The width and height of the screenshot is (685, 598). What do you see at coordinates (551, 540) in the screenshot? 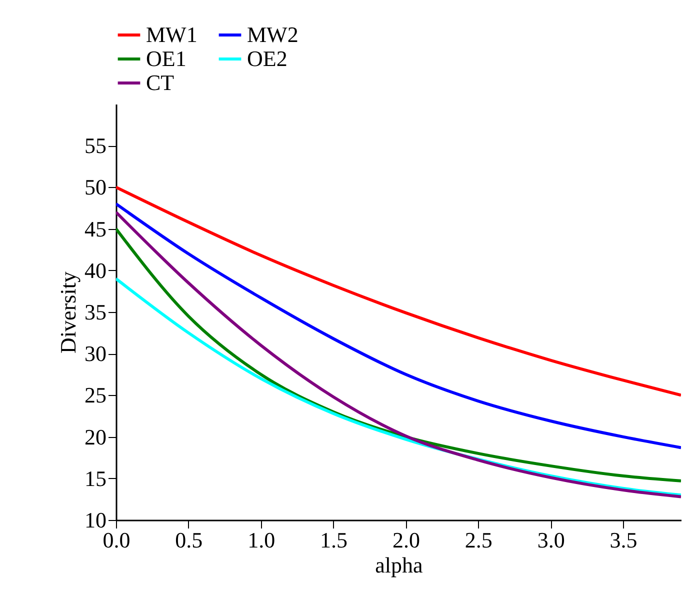
I see `x-tick-label: 3.0` at bounding box center [551, 540].